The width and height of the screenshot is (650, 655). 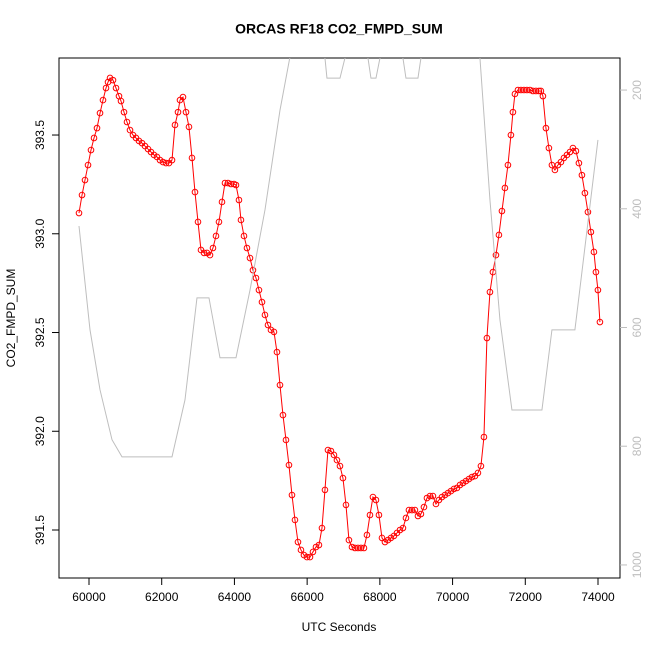 What do you see at coordinates (40, 530) in the screenshot?
I see `y-tick-label: 391.5` at bounding box center [40, 530].